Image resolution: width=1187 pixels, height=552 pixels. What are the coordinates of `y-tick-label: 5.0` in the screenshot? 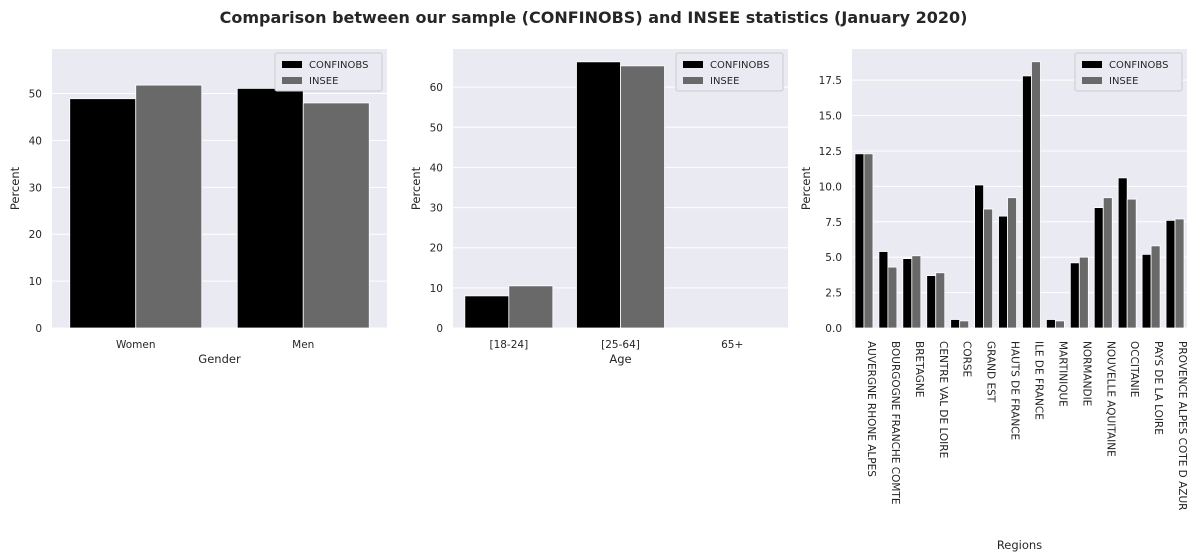 It's located at (833, 258).